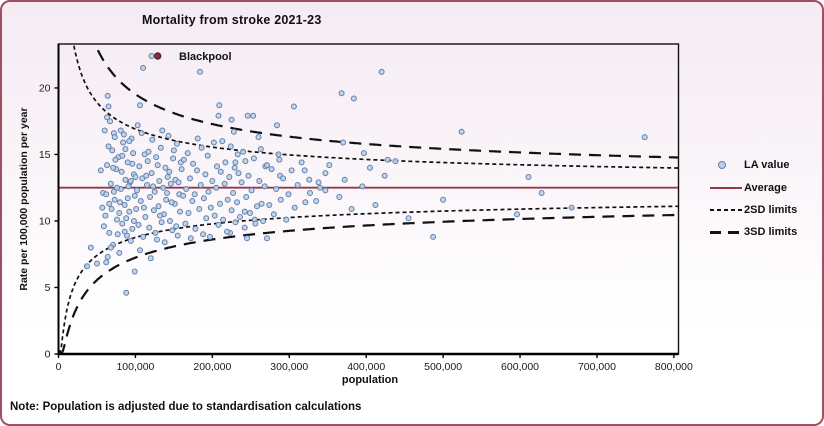 This screenshot has height=426, width=824. I want to click on chart-title: Mortality from stroke 2021-23, so click(232, 20).